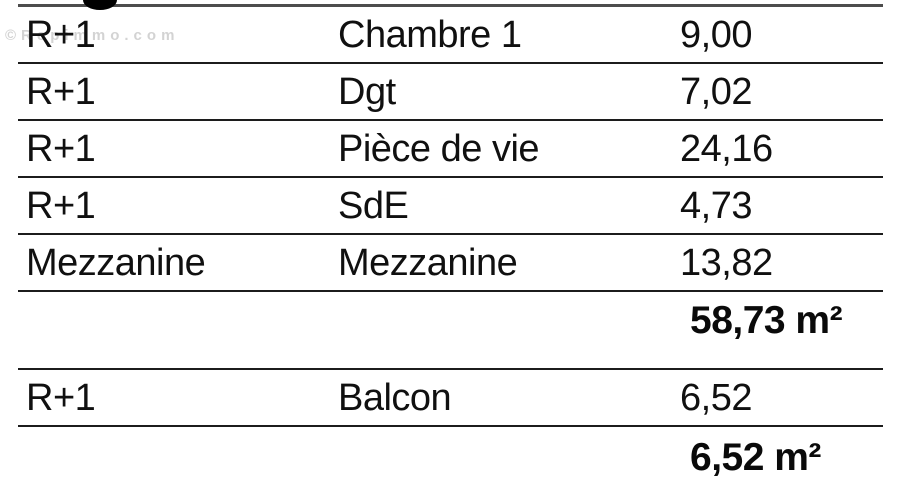 Image resolution: width=922 pixels, height=494 pixels. What do you see at coordinates (430, 34) in the screenshot?
I see `room-cell: Chambre 1` at bounding box center [430, 34].